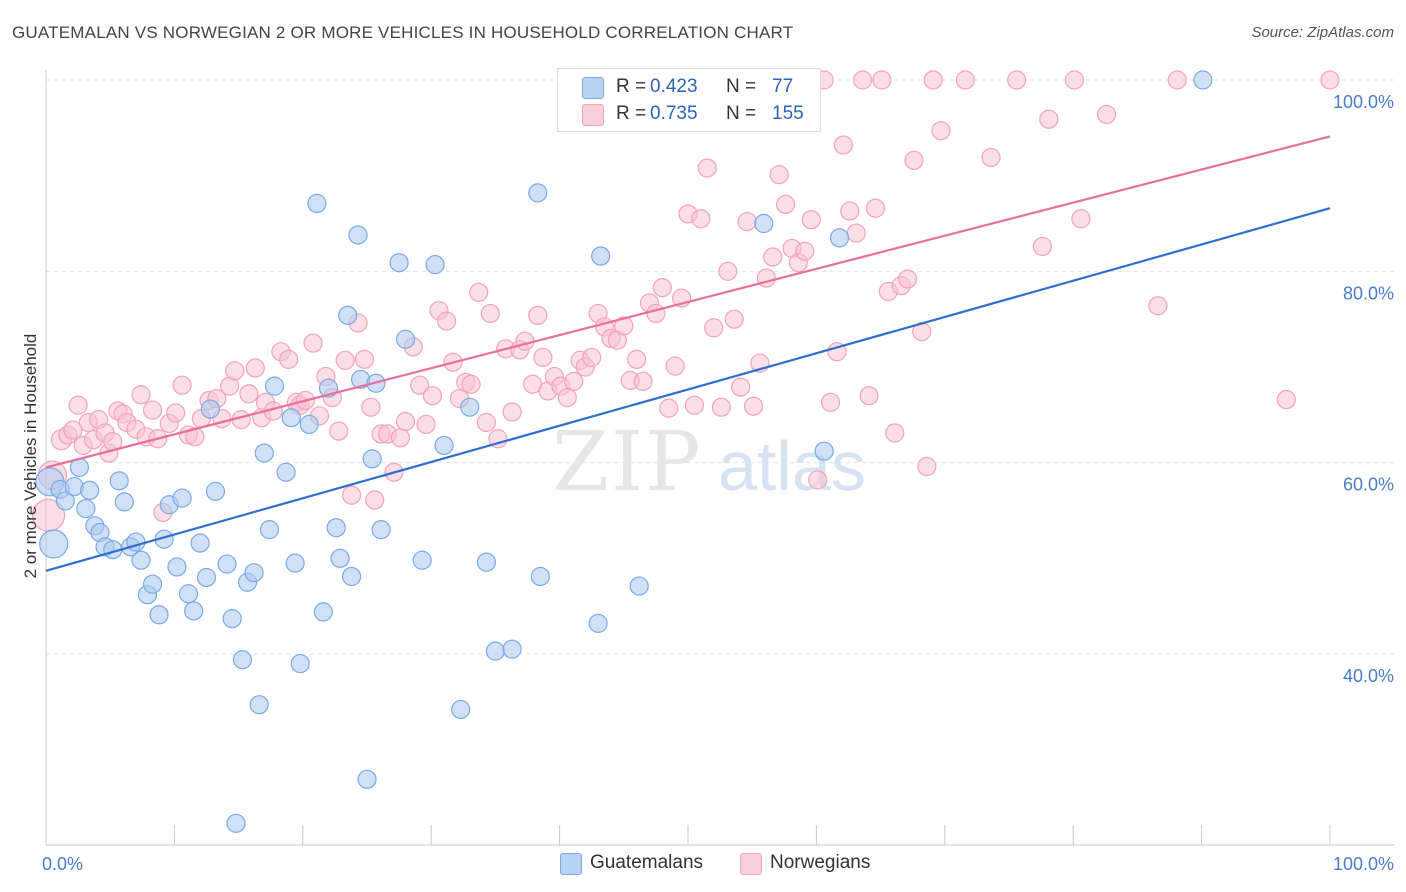 This screenshot has width=1406, height=892. What do you see at coordinates (1368, 293) in the screenshot?
I see `y-tick-label: 80.0%` at bounding box center [1368, 293].